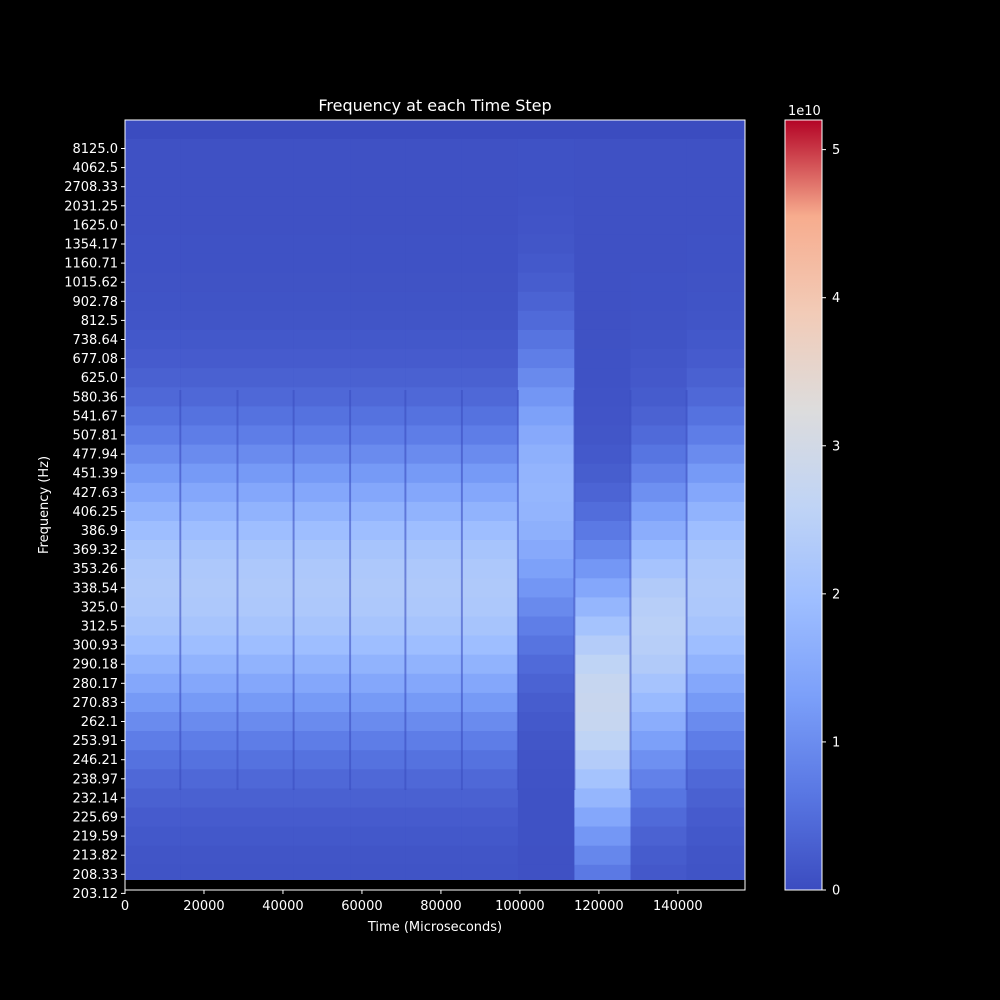  I want to click on y-tick-label: 1160.71, so click(91, 264).